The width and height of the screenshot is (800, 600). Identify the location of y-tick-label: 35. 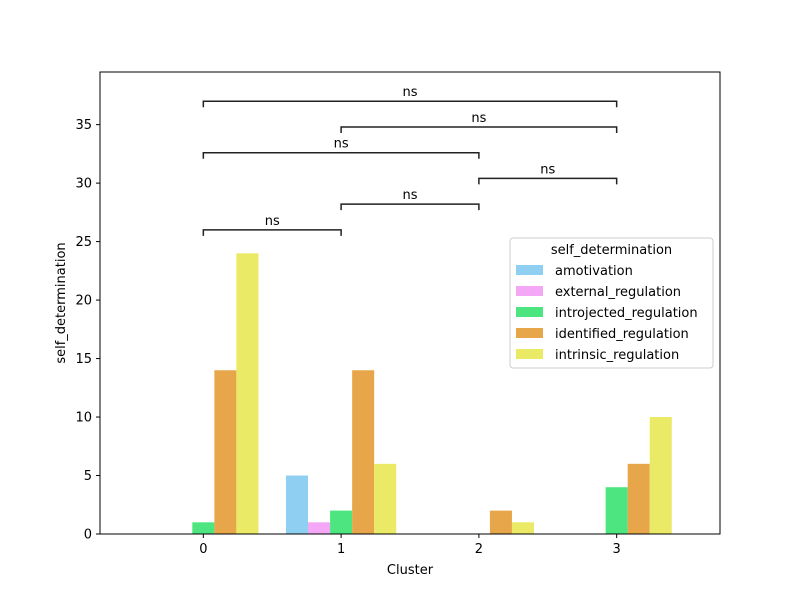
(83, 125).